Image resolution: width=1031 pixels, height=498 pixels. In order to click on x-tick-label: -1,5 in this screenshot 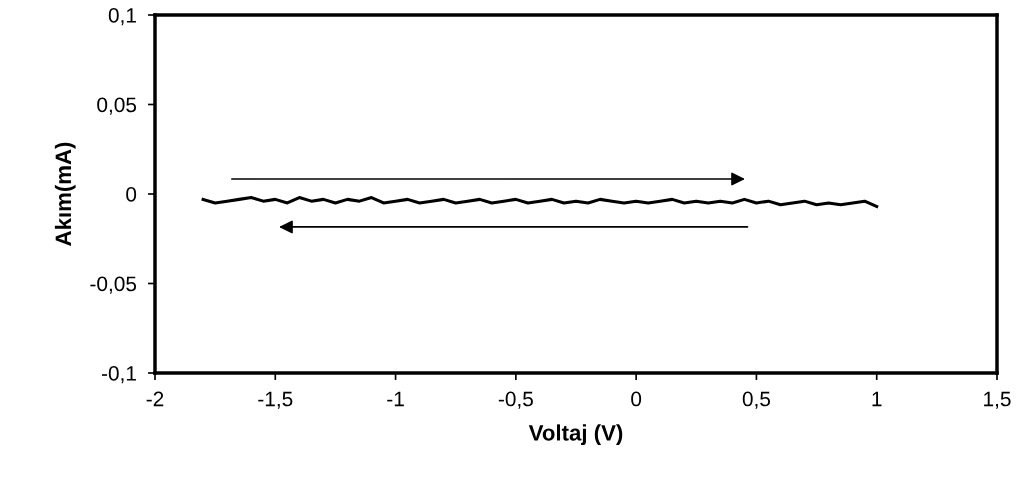, I will do `click(275, 400)`.